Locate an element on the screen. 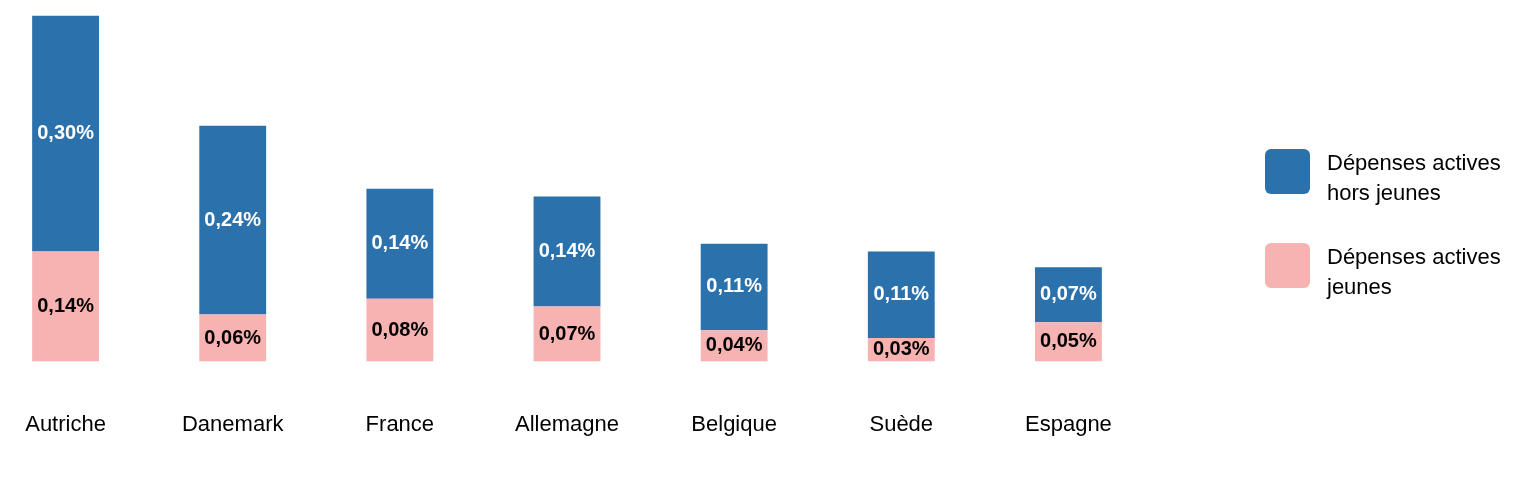 The width and height of the screenshot is (1540, 484). x-tick-label: Espagne is located at coordinates (1068, 423).